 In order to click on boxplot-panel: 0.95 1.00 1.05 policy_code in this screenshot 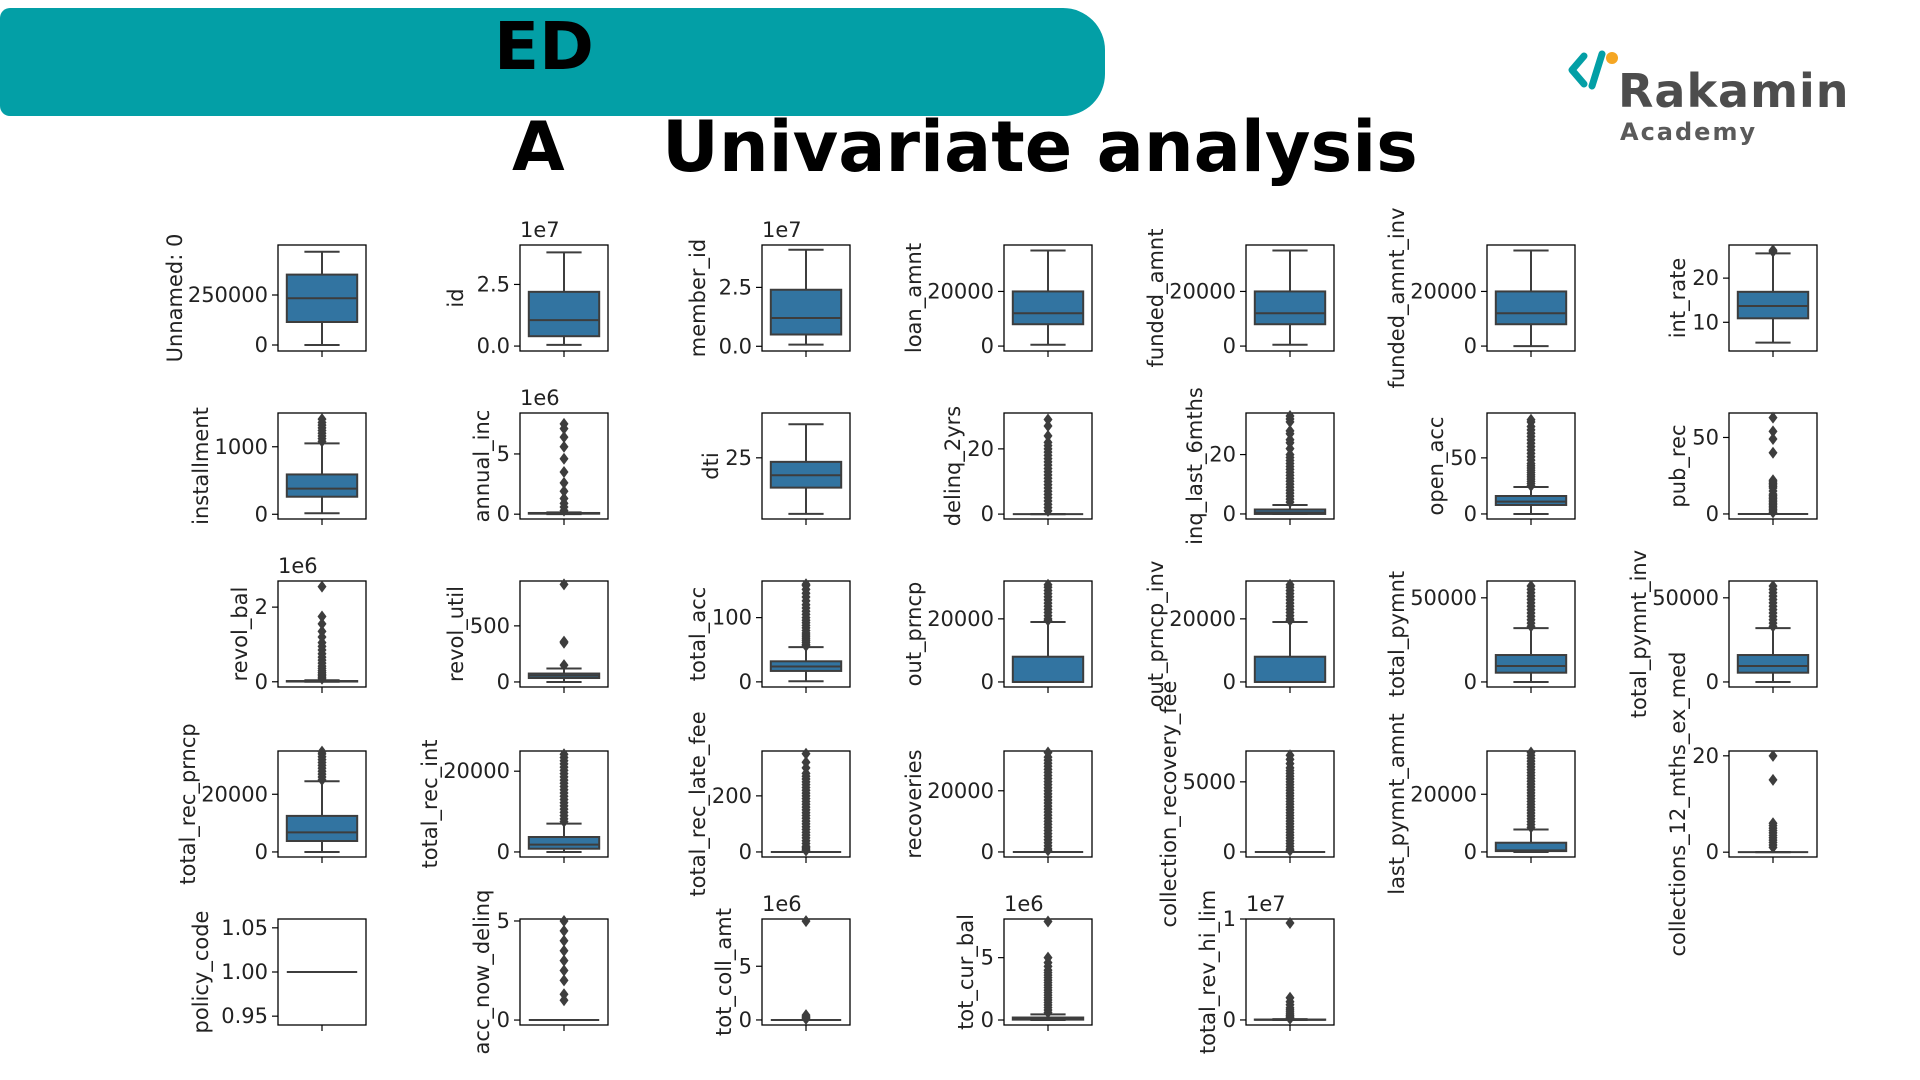, I will do `click(278, 972)`.